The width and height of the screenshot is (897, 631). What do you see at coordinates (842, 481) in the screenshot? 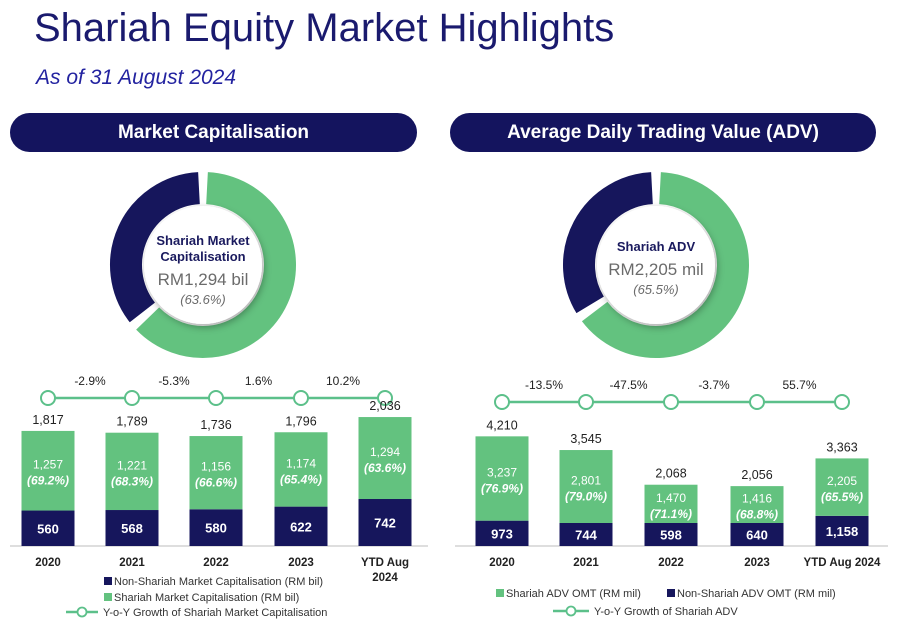
I see `bar-shariah-label: 2,205` at bounding box center [842, 481].